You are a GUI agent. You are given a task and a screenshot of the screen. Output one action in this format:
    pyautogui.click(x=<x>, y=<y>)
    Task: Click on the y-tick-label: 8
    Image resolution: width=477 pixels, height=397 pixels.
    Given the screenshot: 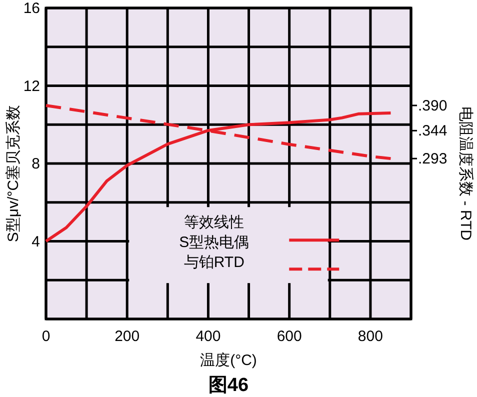 What is the action you would take?
    pyautogui.click(x=36, y=164)
    